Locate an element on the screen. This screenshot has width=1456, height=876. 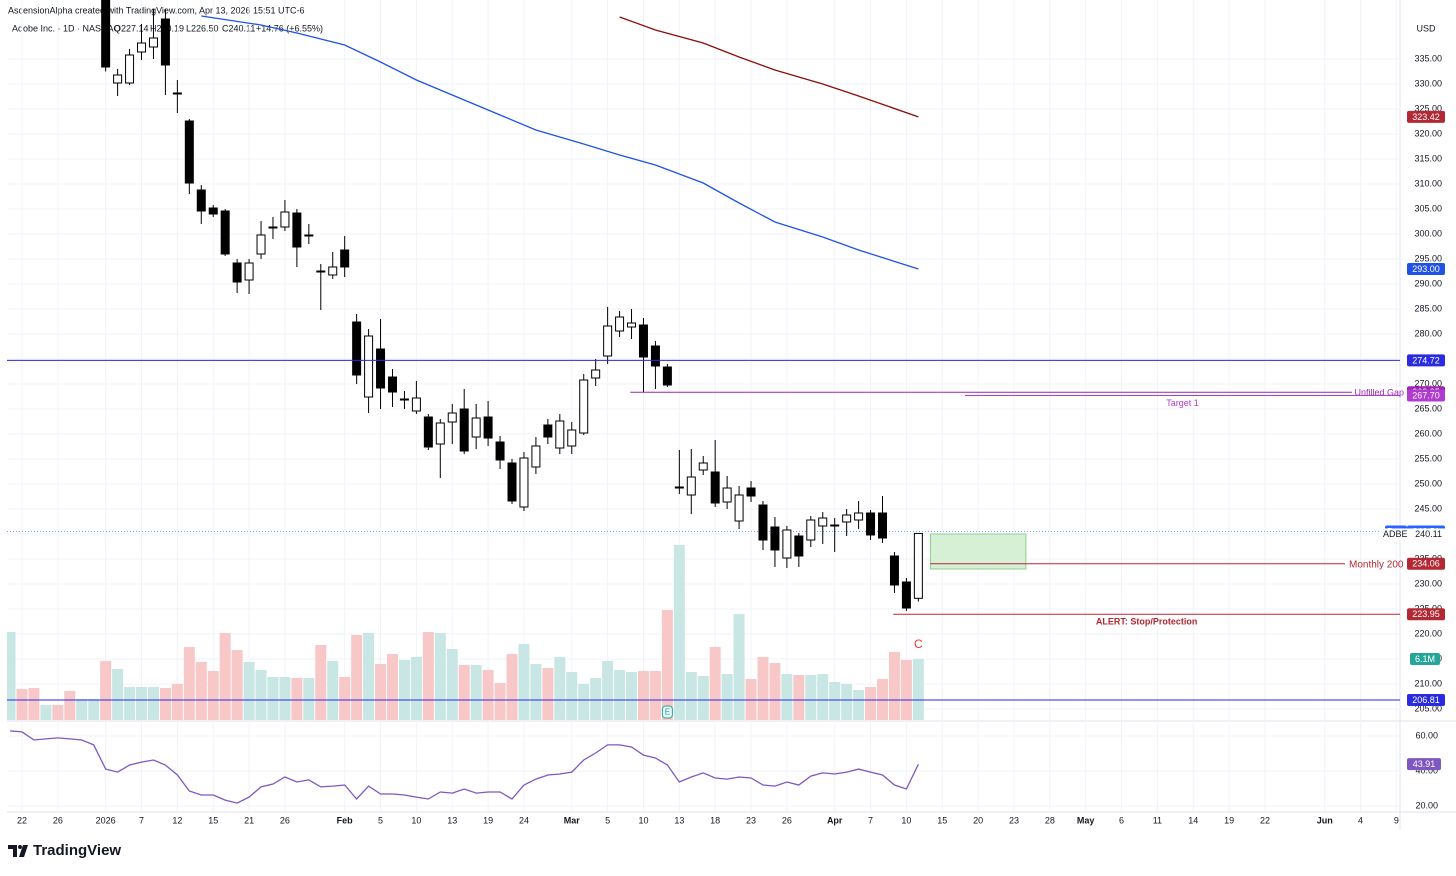
level-text: Unfilled Gap is located at coordinates (1379, 393).